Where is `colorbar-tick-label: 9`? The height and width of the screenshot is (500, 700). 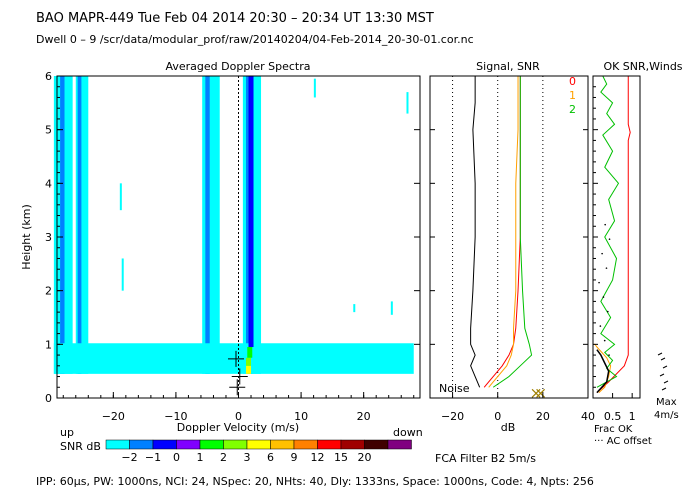 colorbar-tick-label: 9 is located at coordinates (294, 457).